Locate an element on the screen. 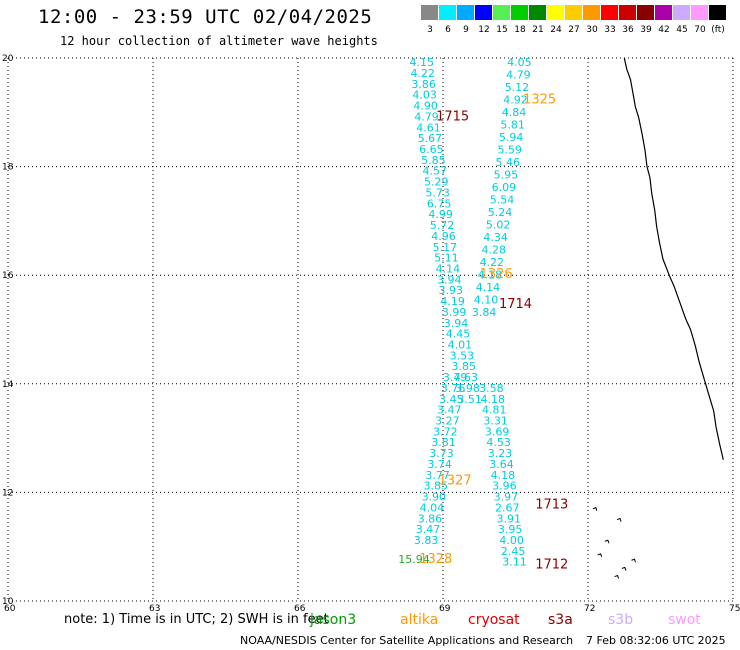 The image size is (740, 650). legend-label: 45 is located at coordinates (682, 30).